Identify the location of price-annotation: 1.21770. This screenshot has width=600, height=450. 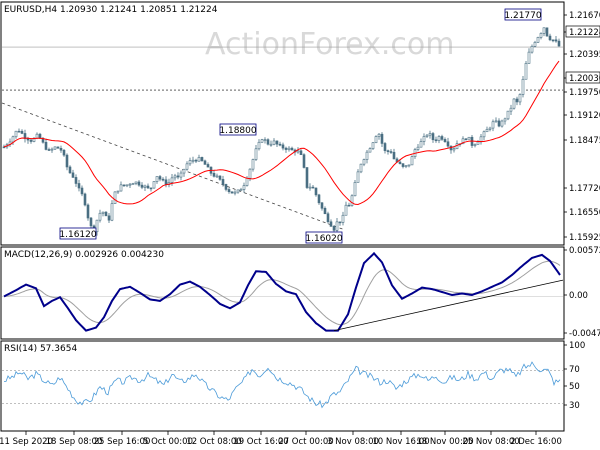
(523, 14).